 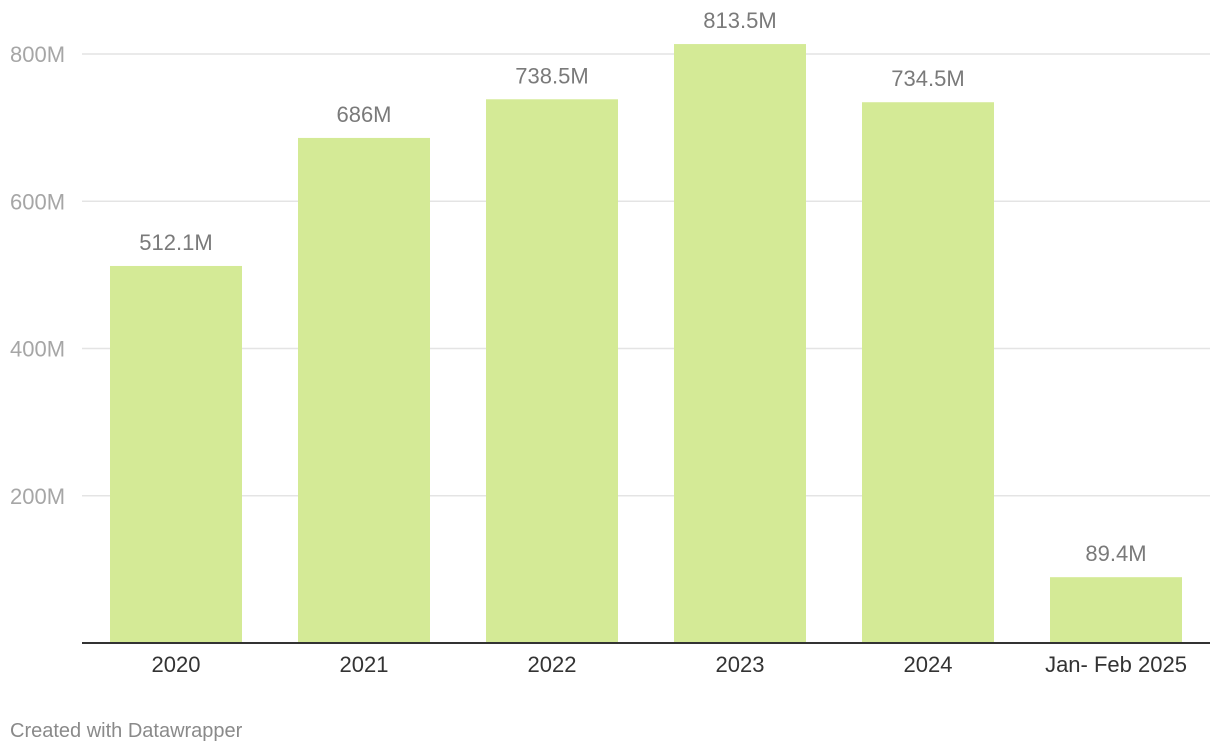 I want to click on y-tick-label: 200M, so click(x=37, y=496).